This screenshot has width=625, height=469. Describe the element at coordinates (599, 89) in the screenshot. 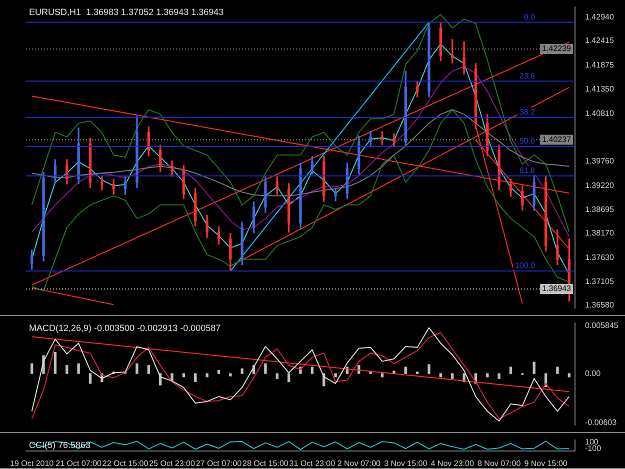

I see `y-tick-label: 1.41350` at that location.